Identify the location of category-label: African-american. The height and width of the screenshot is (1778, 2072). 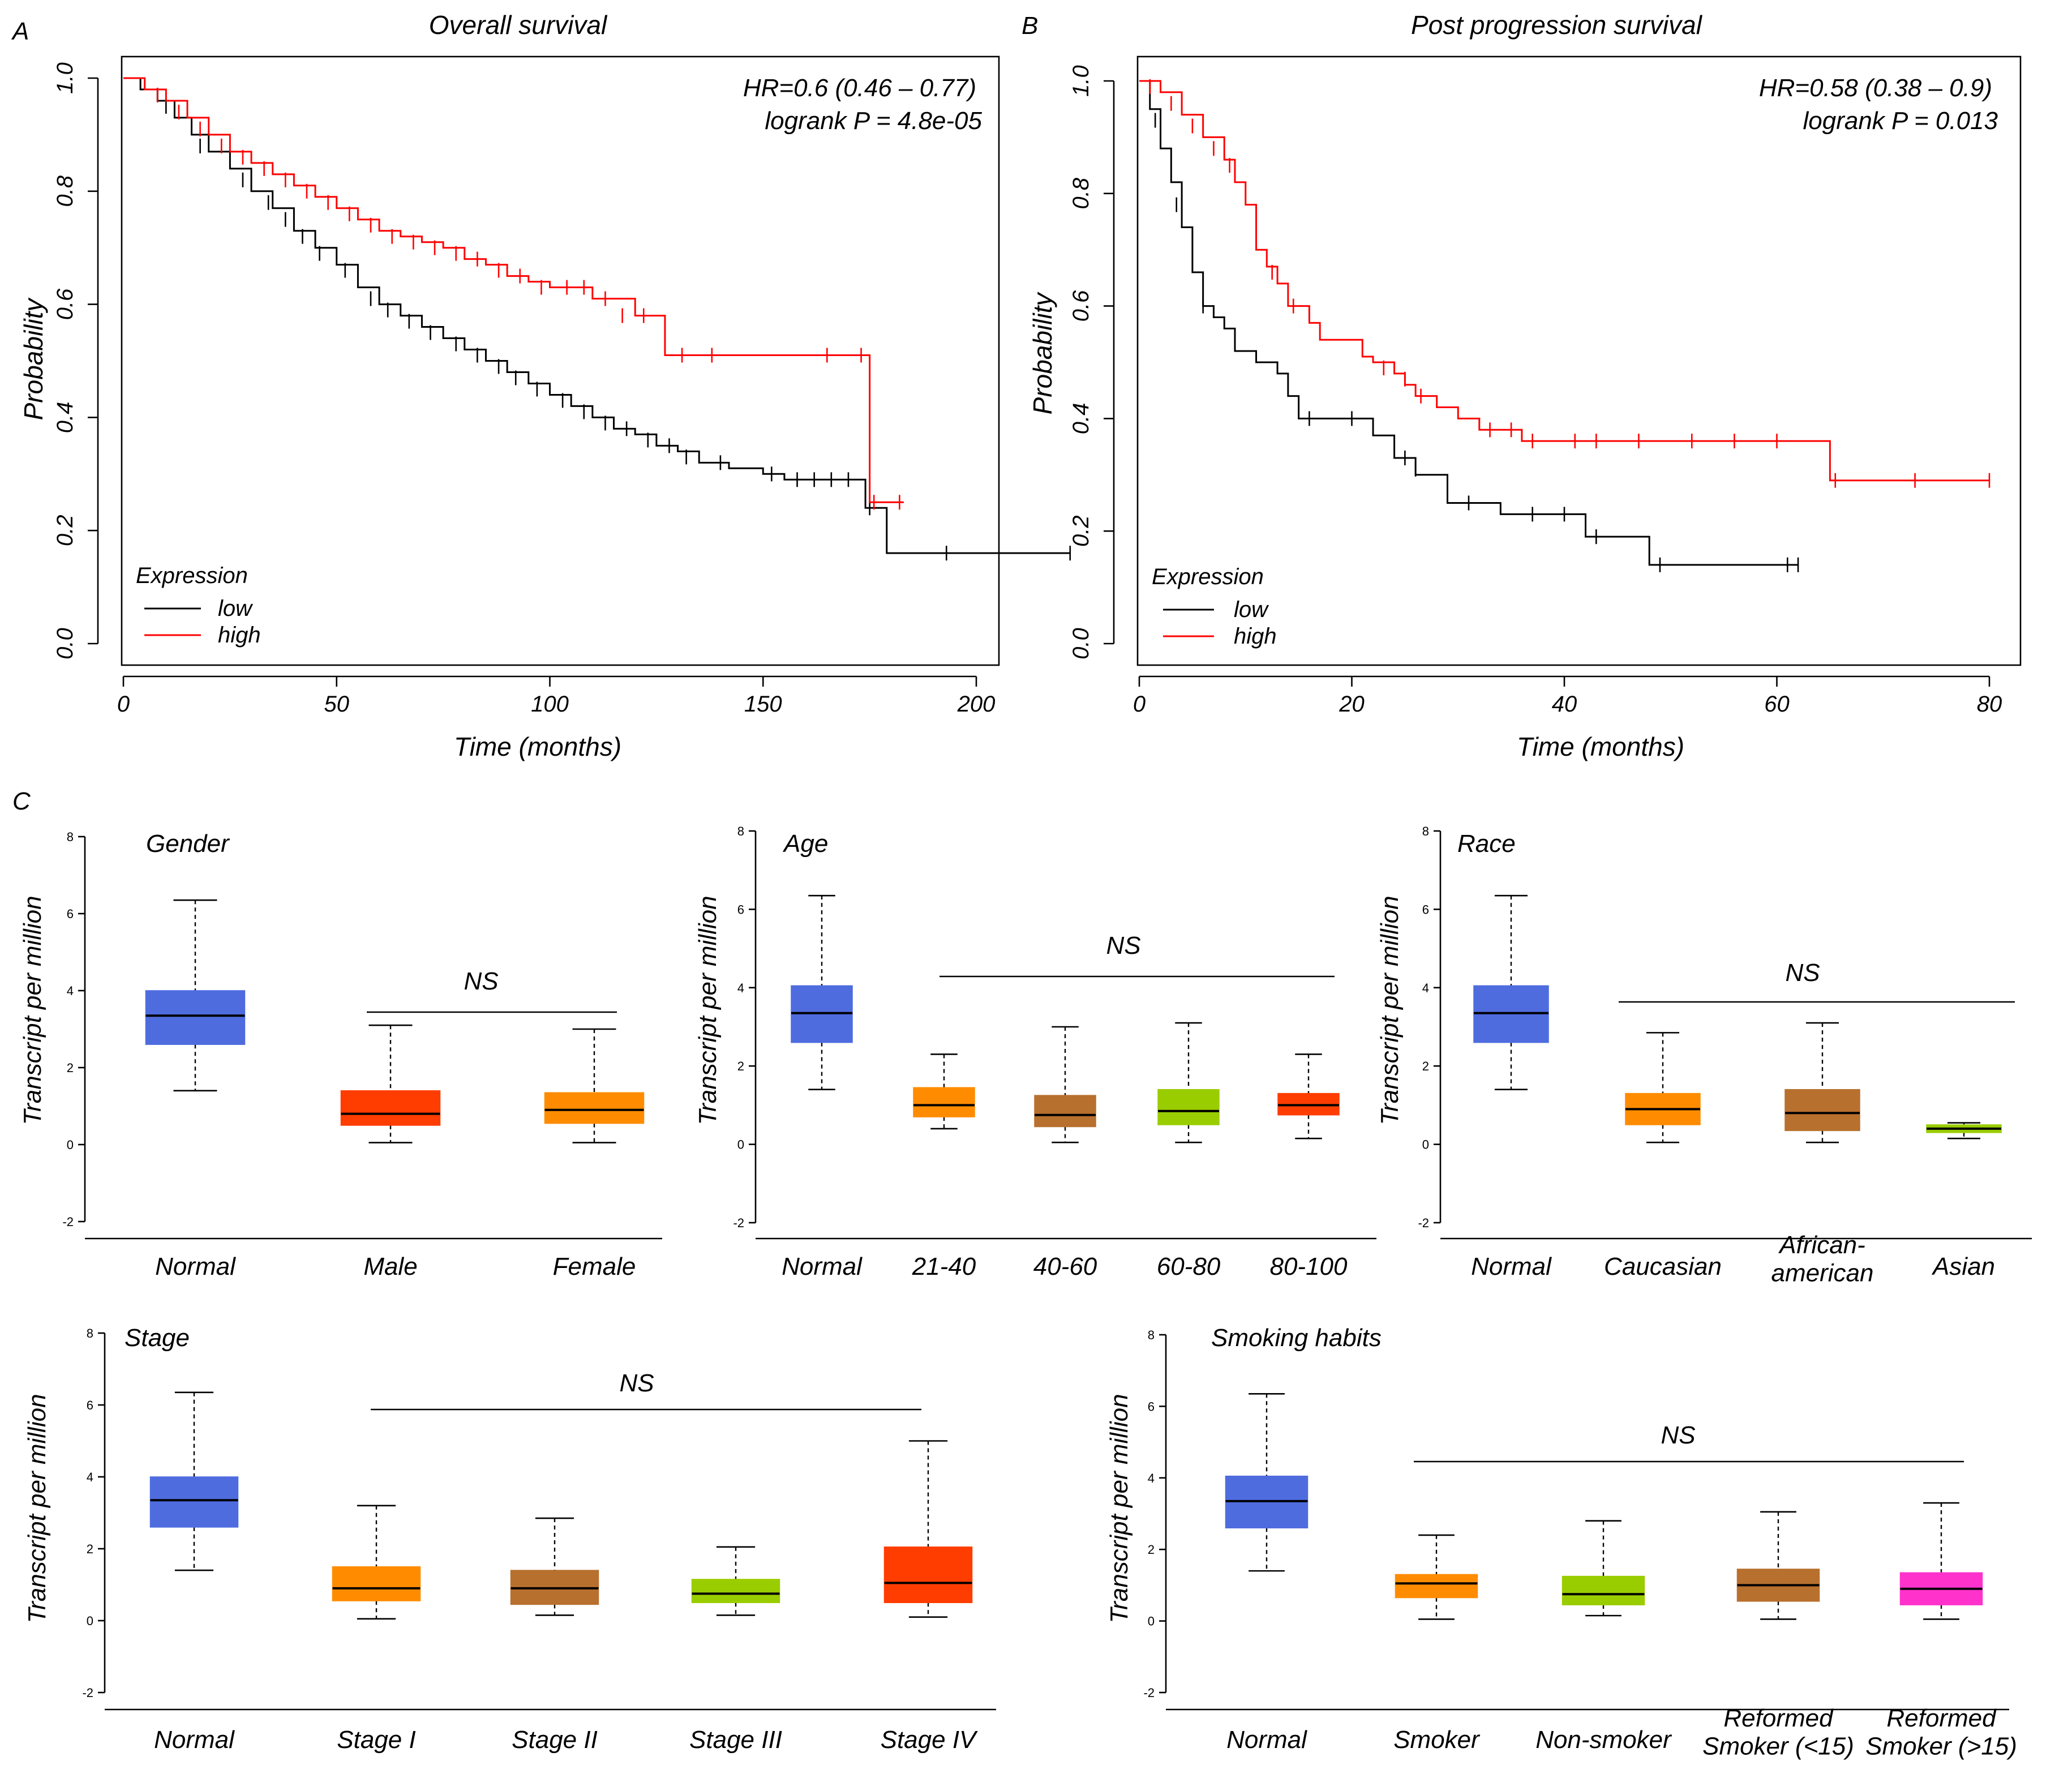
(1822, 1259).